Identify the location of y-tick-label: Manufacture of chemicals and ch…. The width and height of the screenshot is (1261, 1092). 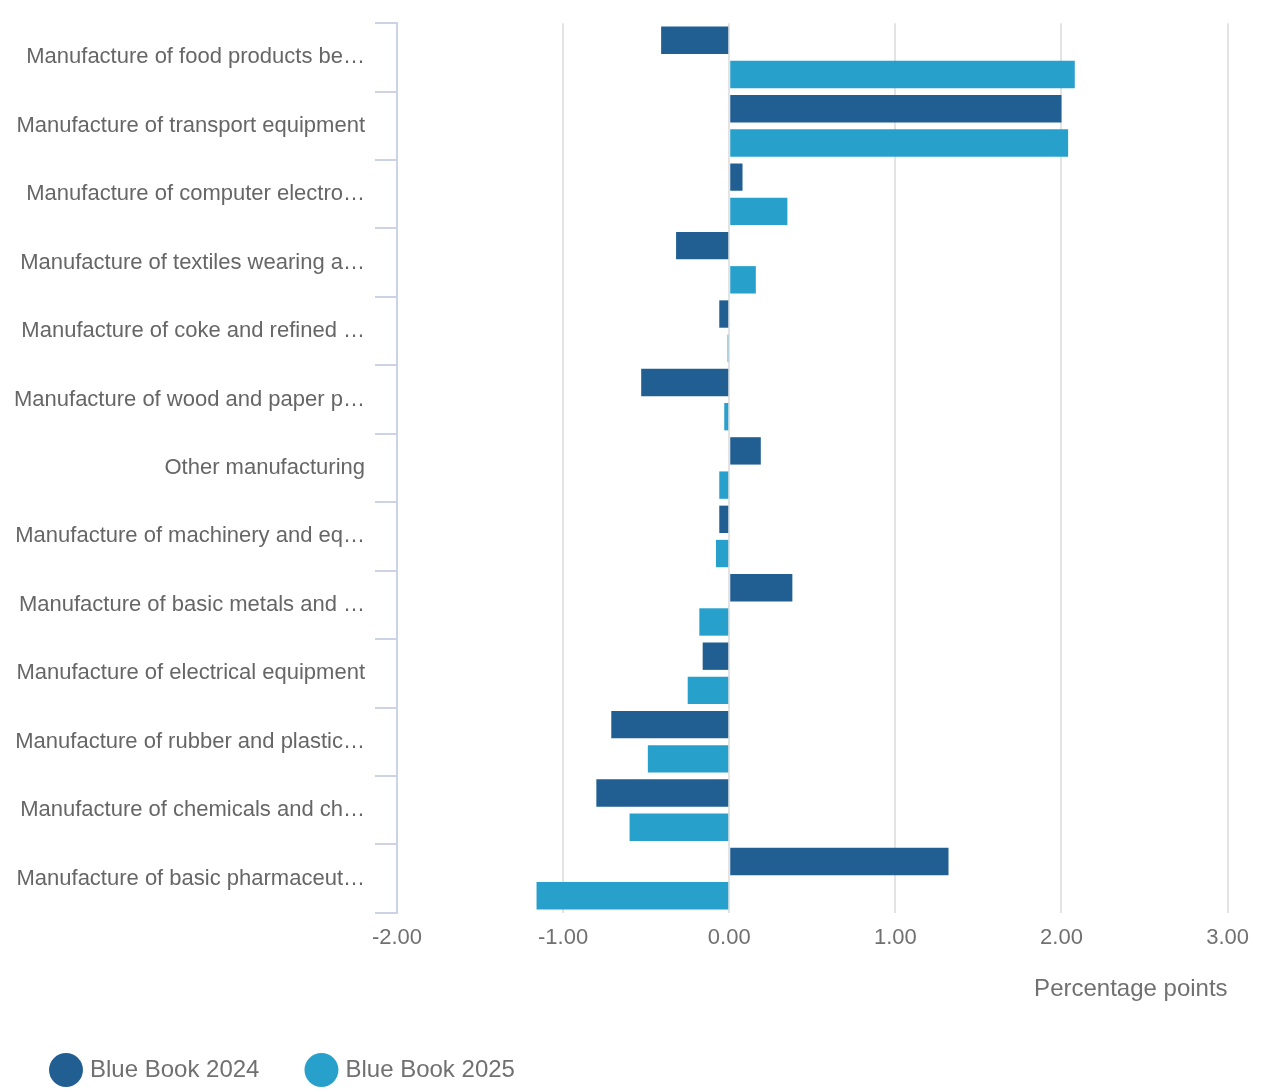
(192, 809).